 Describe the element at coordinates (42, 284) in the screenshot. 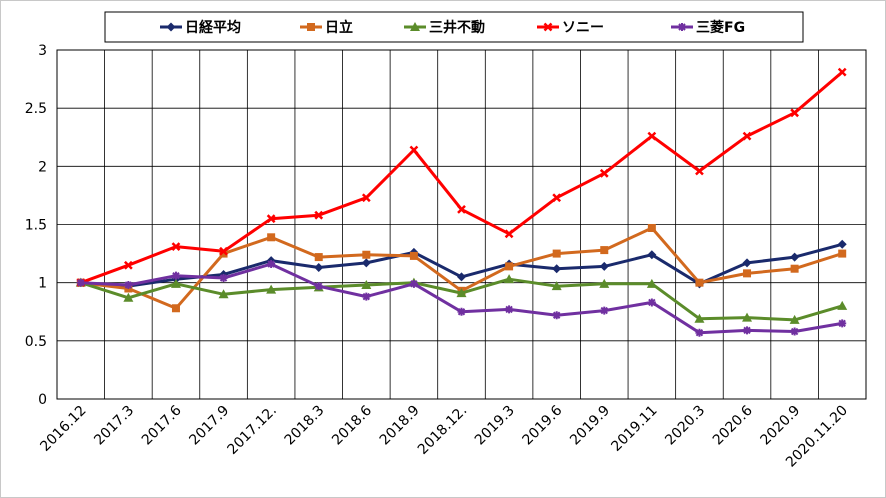

I see `y-tick-label: 1` at that location.